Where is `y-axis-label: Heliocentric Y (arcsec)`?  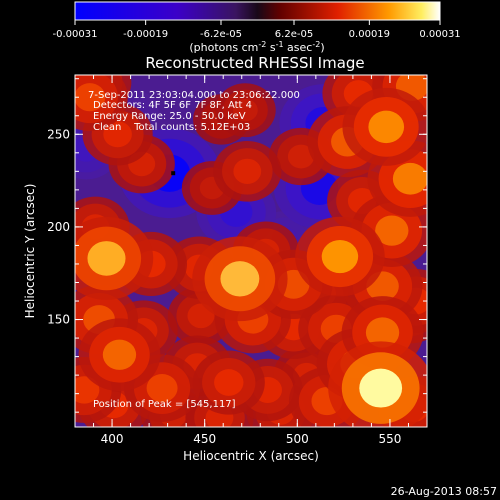
y-axis-label: Heliocentric Y (arcsec) is located at coordinates (30, 251).